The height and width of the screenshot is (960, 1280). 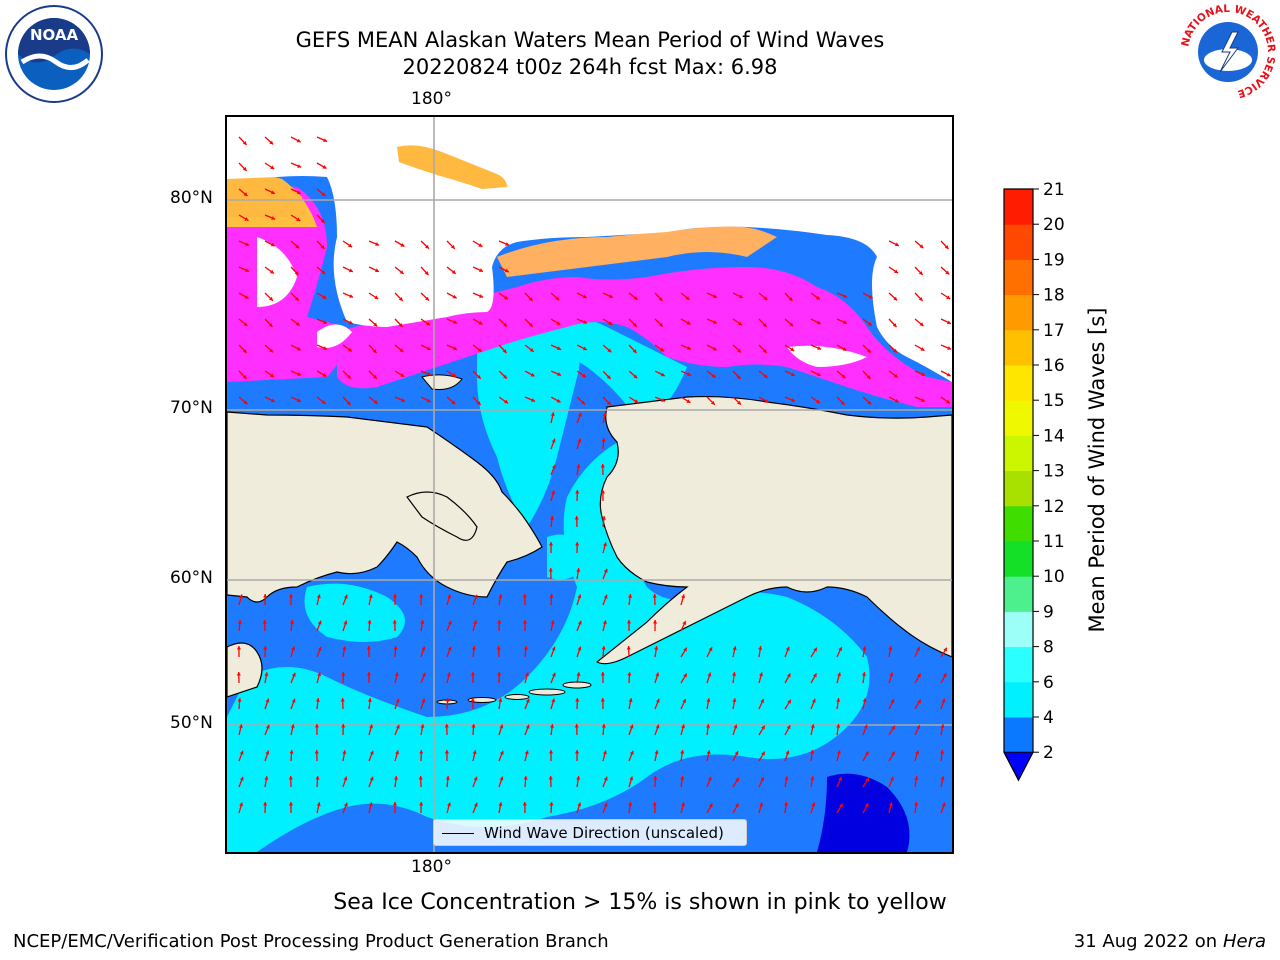 I want to click on colorbar-tick-label: 12, so click(x=1054, y=507).